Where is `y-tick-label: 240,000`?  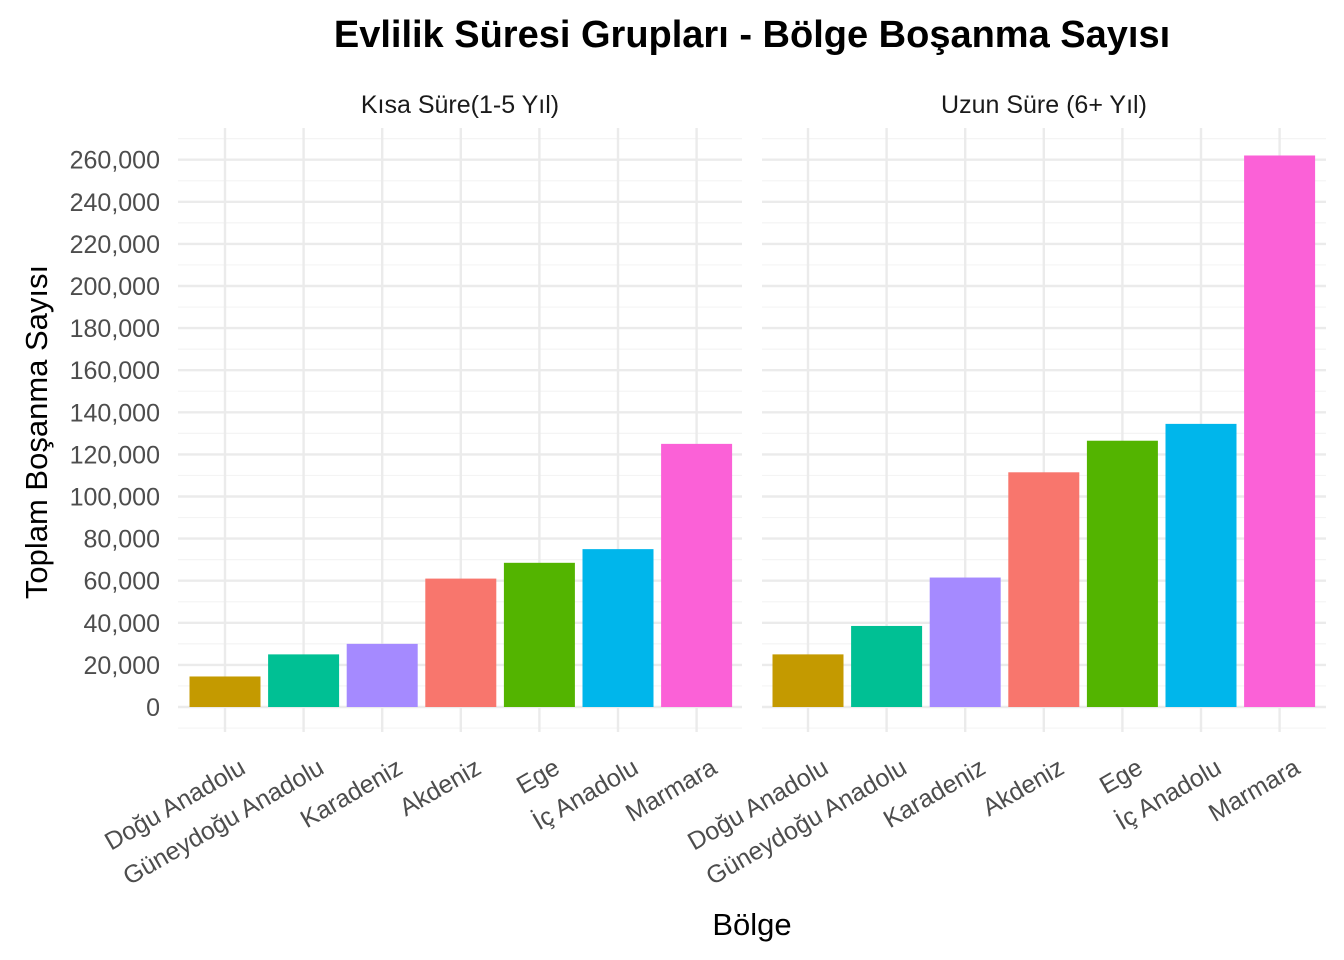 y-tick-label: 240,000 is located at coordinates (115, 203).